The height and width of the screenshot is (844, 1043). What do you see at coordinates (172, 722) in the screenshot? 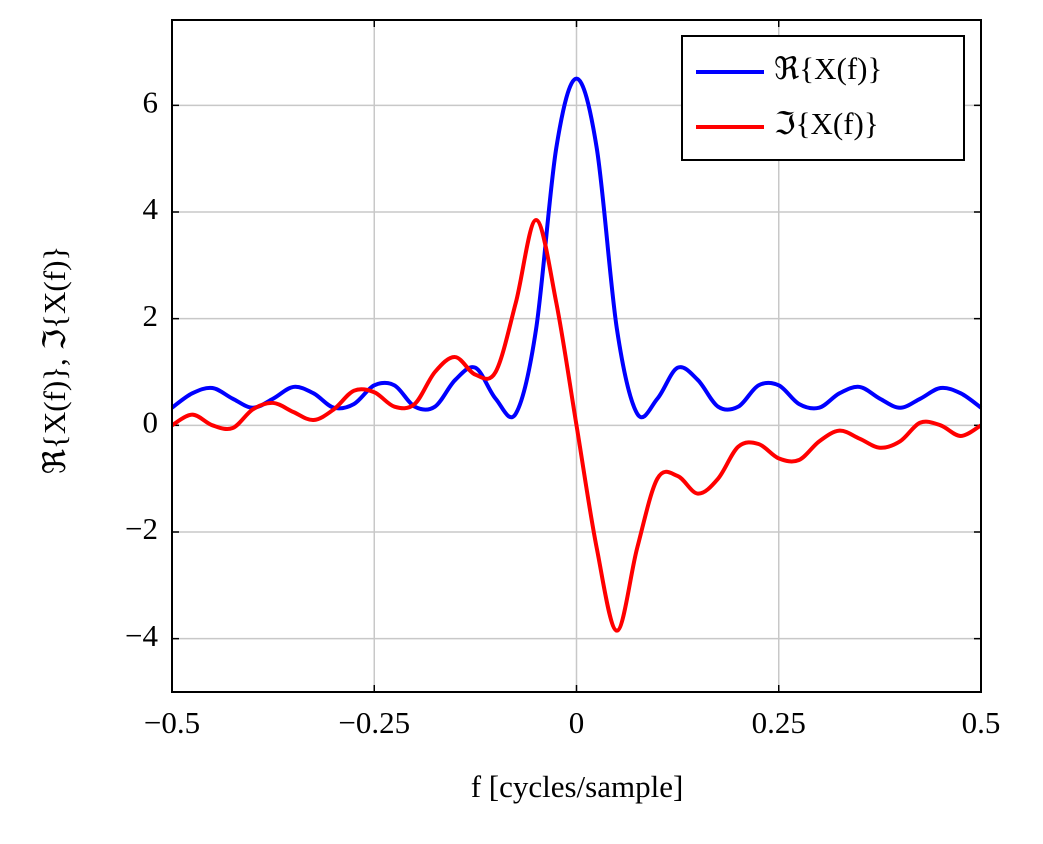
I see `x-tick-label: −0.5` at bounding box center [172, 722].